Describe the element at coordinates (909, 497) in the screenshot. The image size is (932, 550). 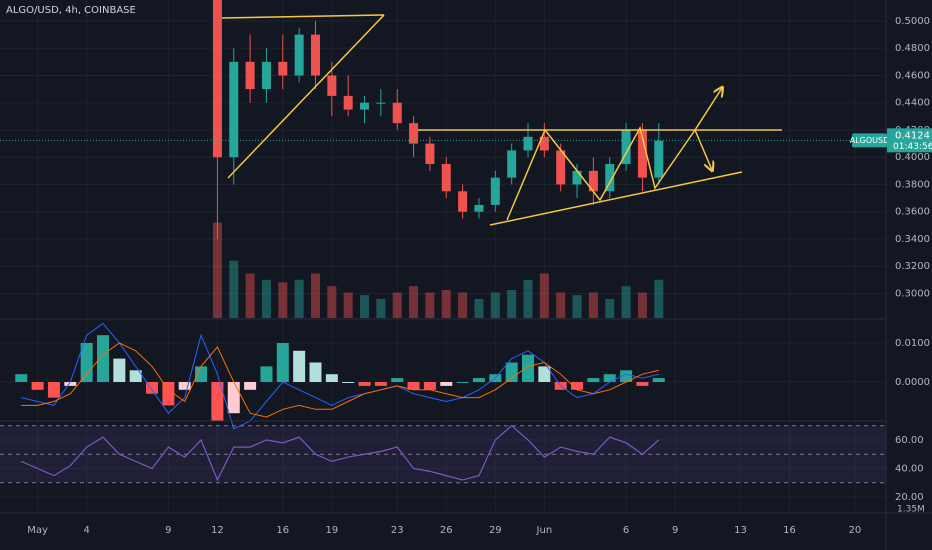
I see `y-tick-label: 20.00` at that location.